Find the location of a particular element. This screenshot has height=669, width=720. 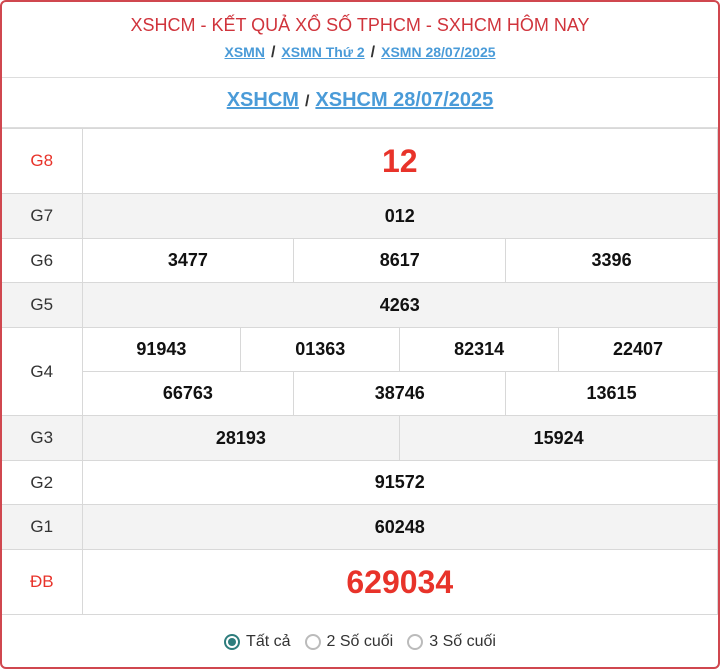

prize-value: 4263 is located at coordinates (399, 305).